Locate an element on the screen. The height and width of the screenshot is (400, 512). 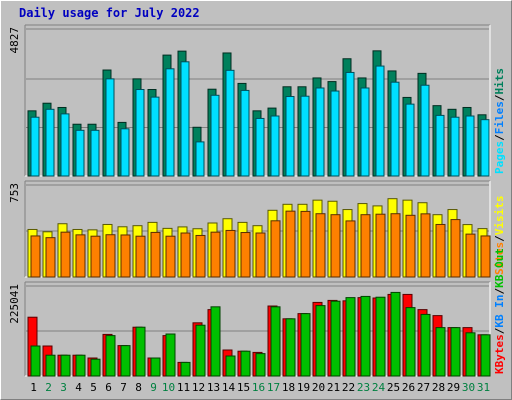
y-max-label-bottom: 225041 is located at coordinates (14, 304).